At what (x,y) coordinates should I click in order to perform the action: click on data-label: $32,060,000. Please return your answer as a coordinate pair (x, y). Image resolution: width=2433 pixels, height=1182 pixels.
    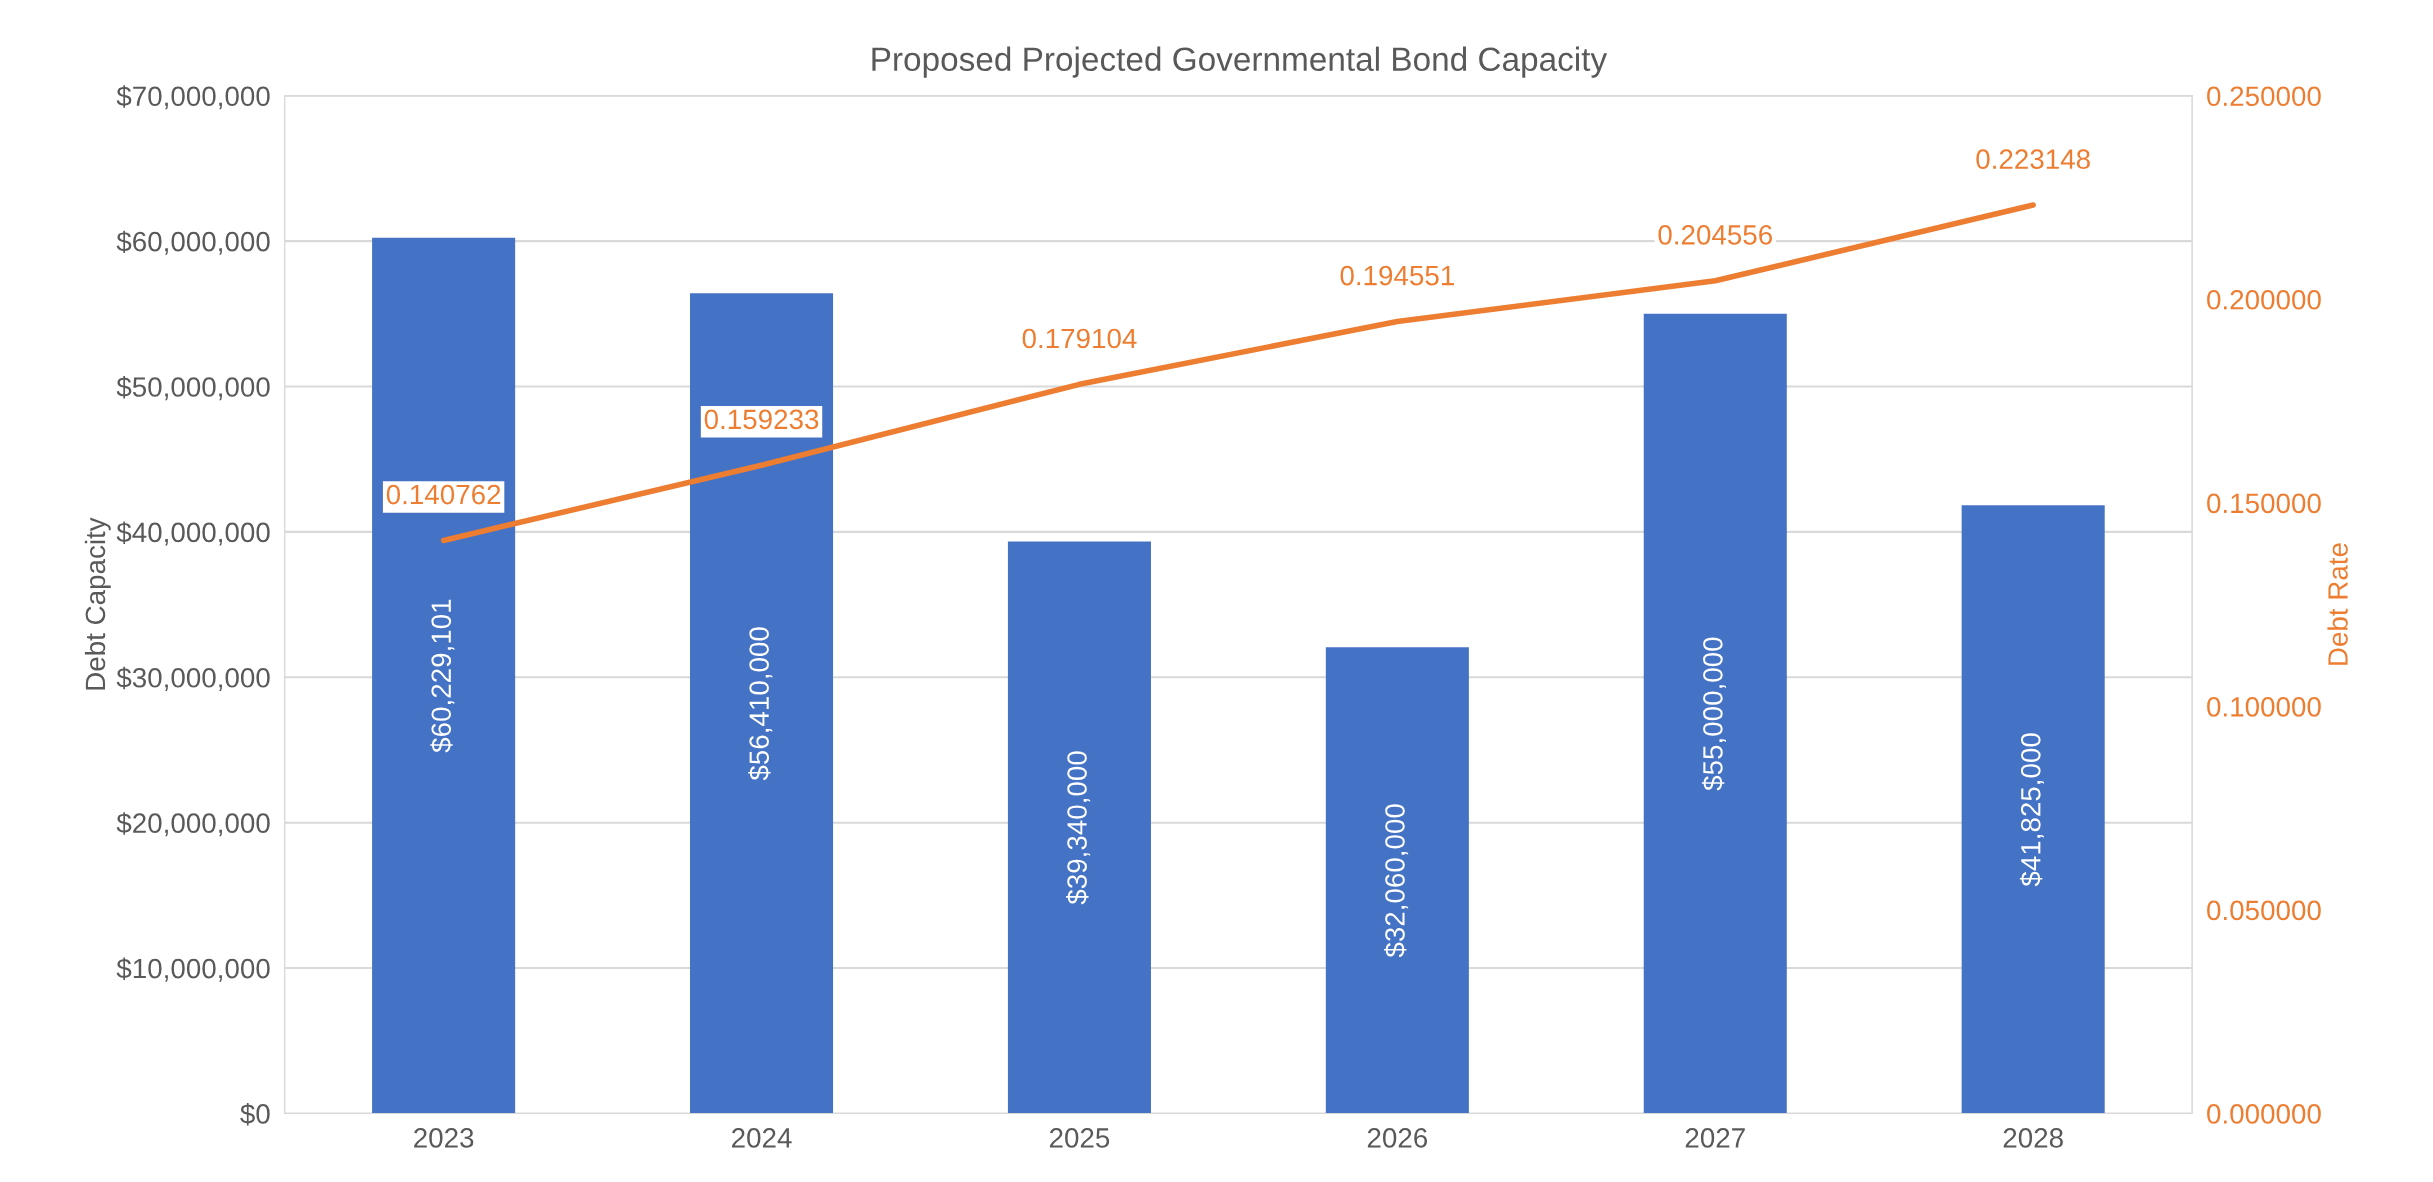
    Looking at the image, I should click on (1396, 881).